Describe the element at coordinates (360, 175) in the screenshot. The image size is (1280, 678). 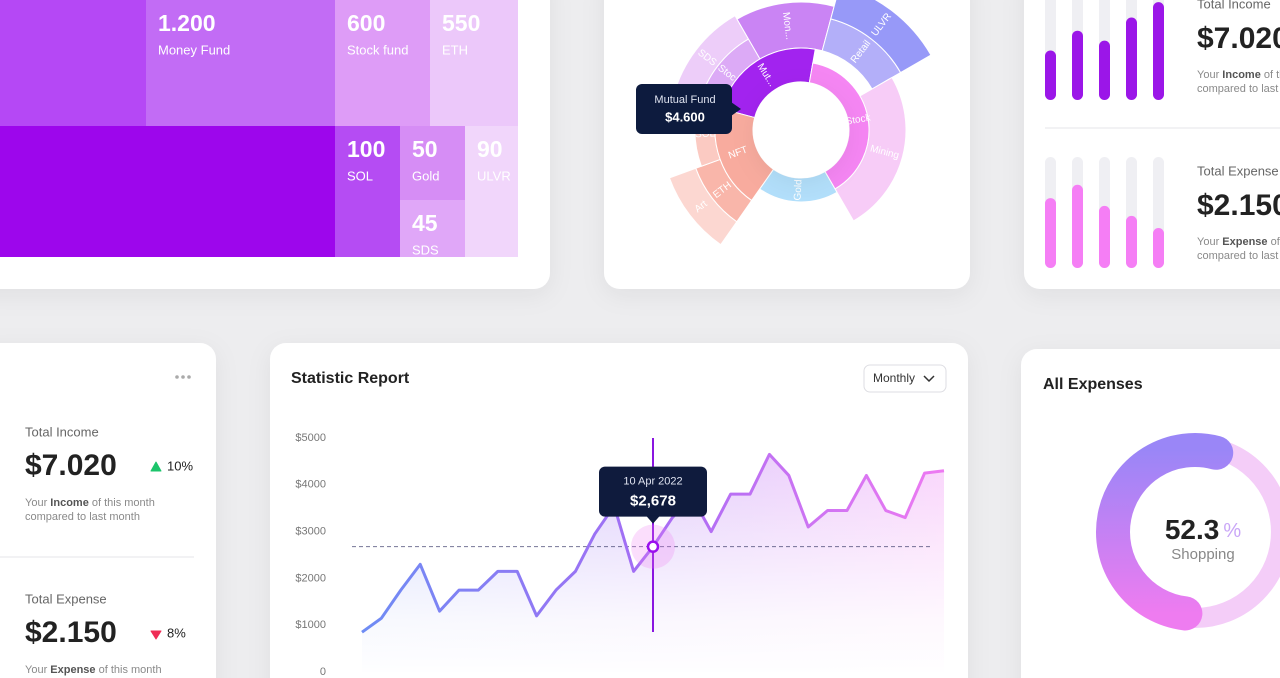
I see `treemap-label: SOL` at that location.